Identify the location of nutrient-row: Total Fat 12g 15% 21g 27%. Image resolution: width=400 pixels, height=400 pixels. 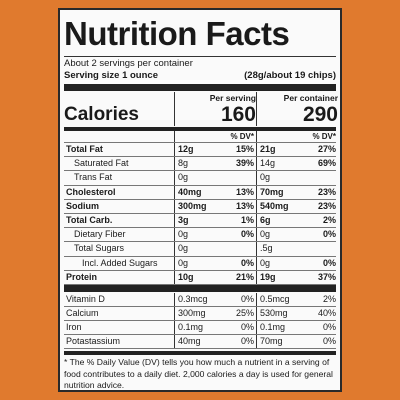
(200, 150).